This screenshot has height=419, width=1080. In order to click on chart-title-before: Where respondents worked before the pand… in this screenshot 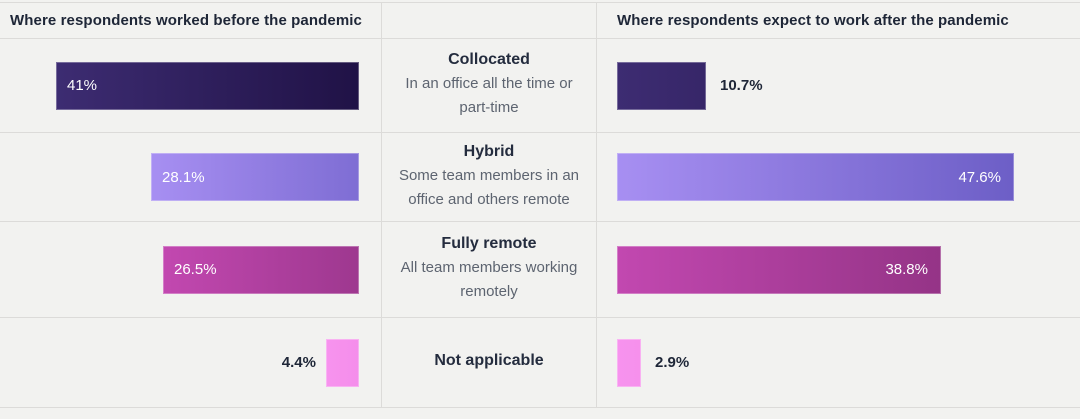, I will do `click(190, 20)`.